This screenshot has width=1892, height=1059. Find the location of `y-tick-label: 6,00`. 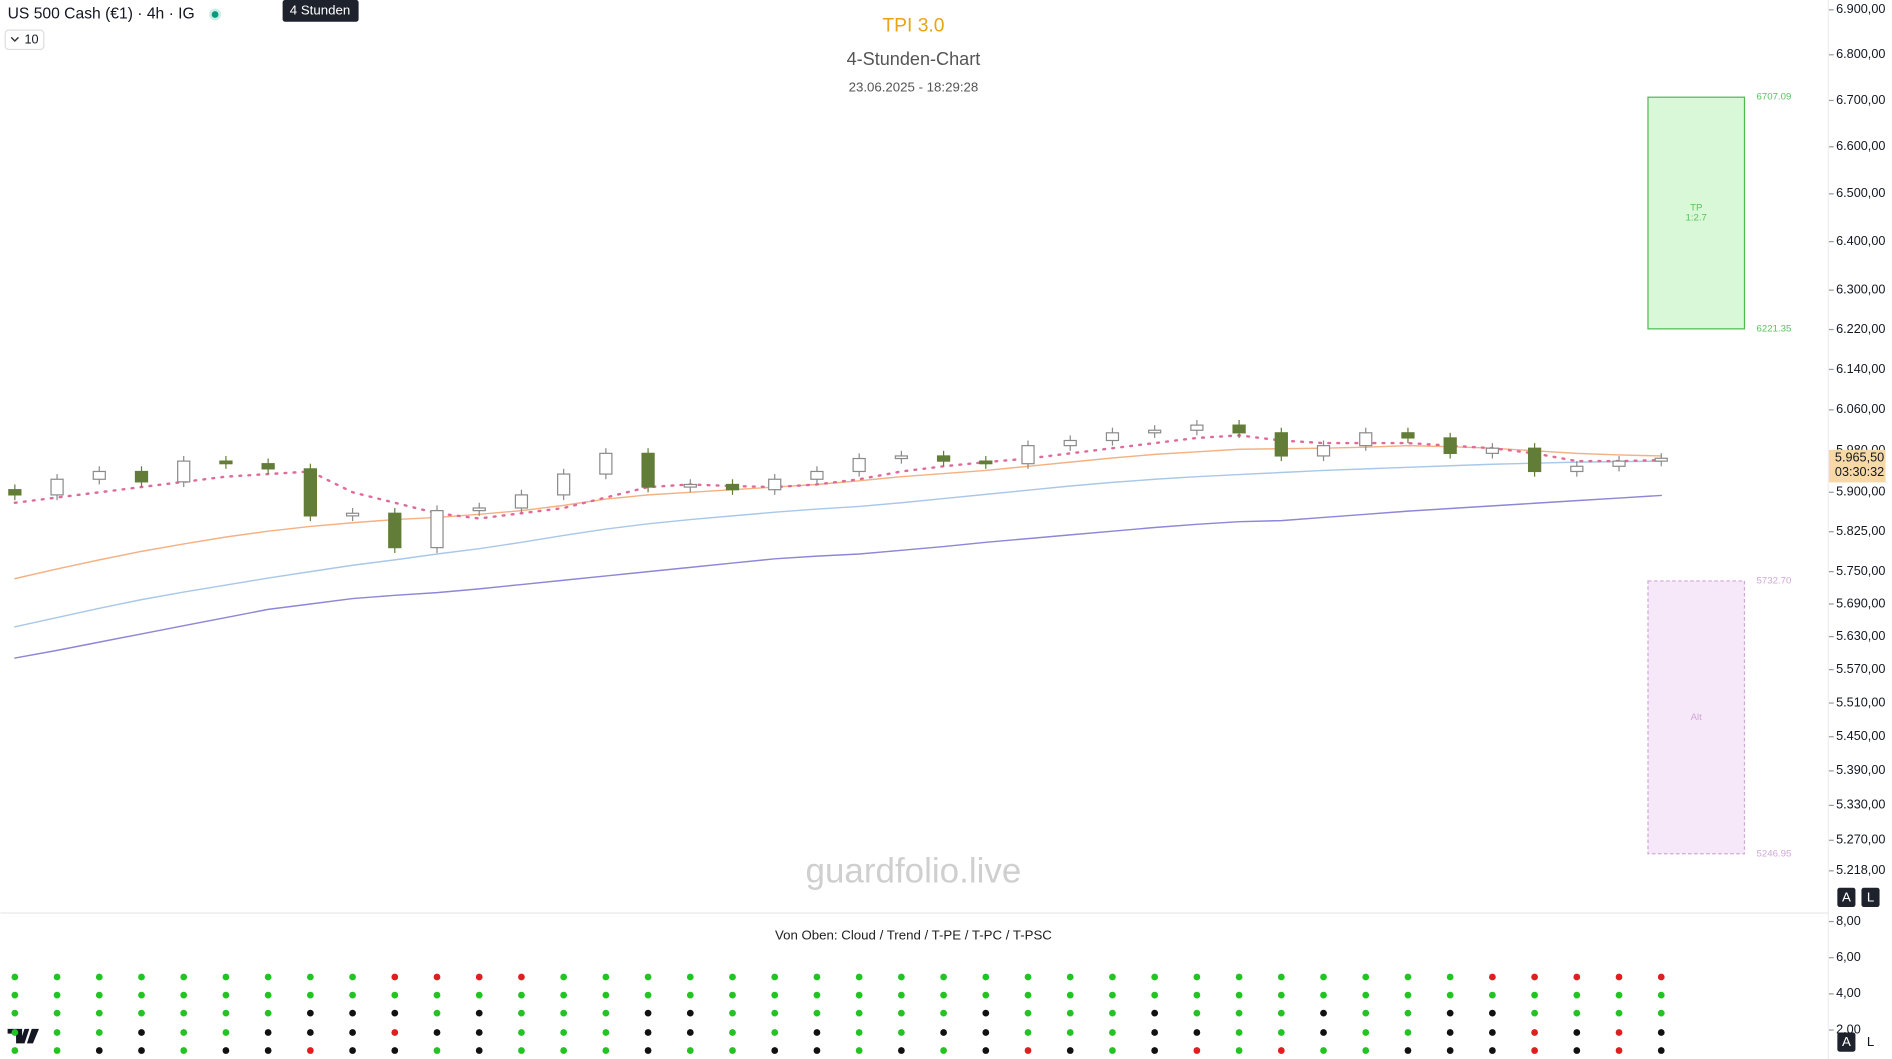

y-tick-label: 6,00 is located at coordinates (1848, 957).